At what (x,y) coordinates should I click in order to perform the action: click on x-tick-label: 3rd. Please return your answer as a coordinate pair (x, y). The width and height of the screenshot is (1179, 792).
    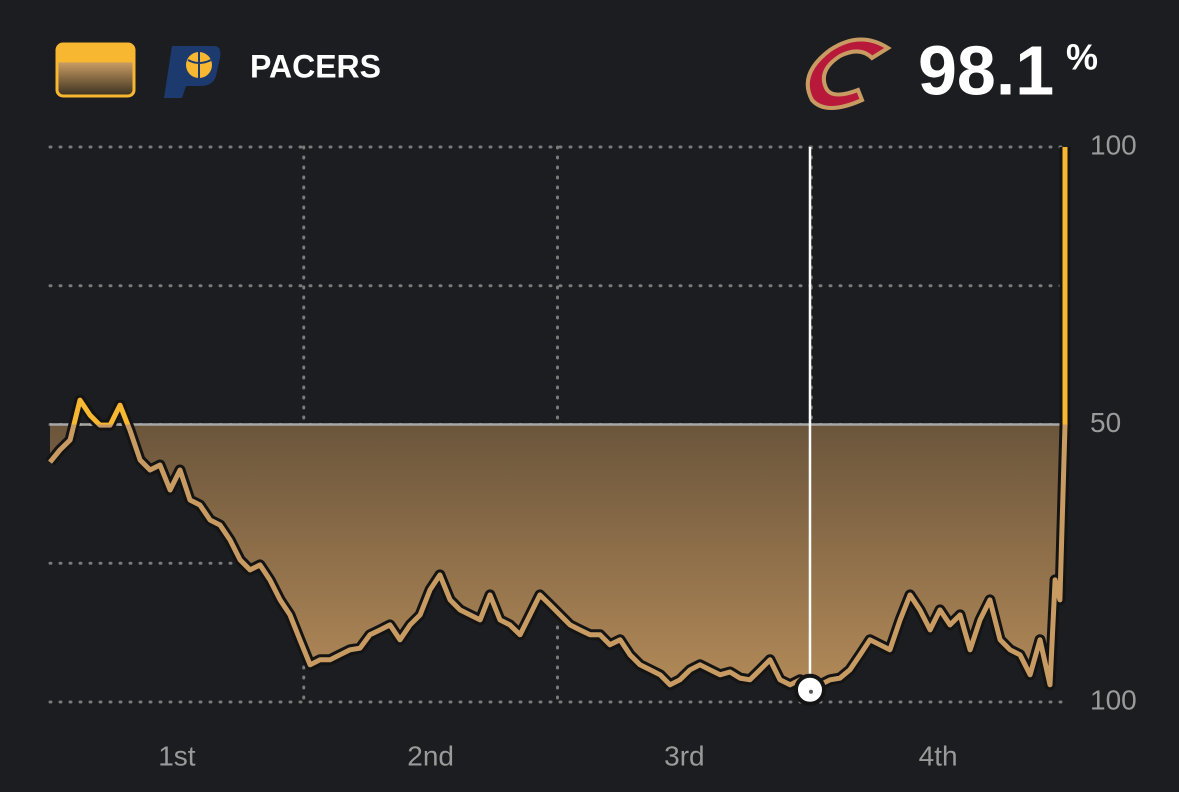
    Looking at the image, I should click on (684, 755).